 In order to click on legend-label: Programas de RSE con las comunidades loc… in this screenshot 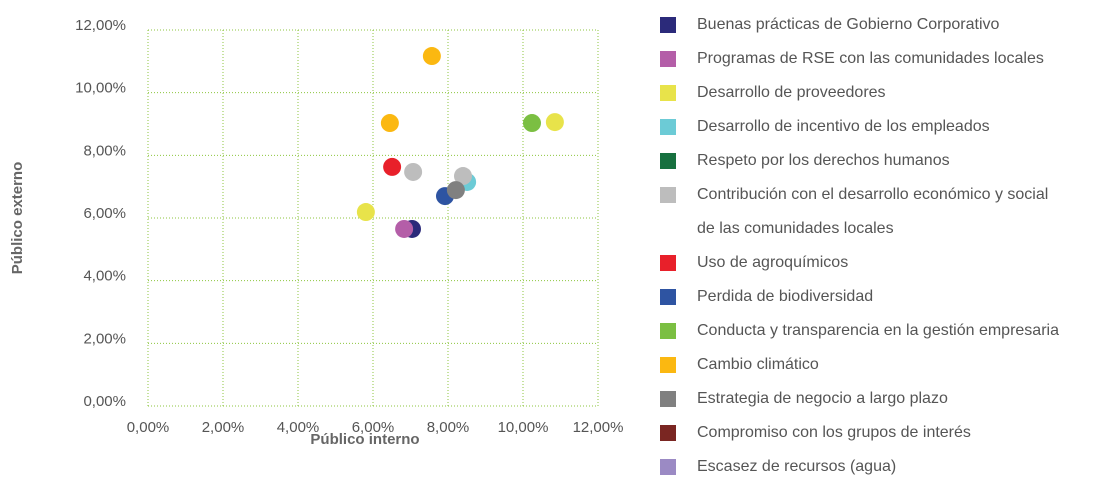, I will do `click(870, 58)`.